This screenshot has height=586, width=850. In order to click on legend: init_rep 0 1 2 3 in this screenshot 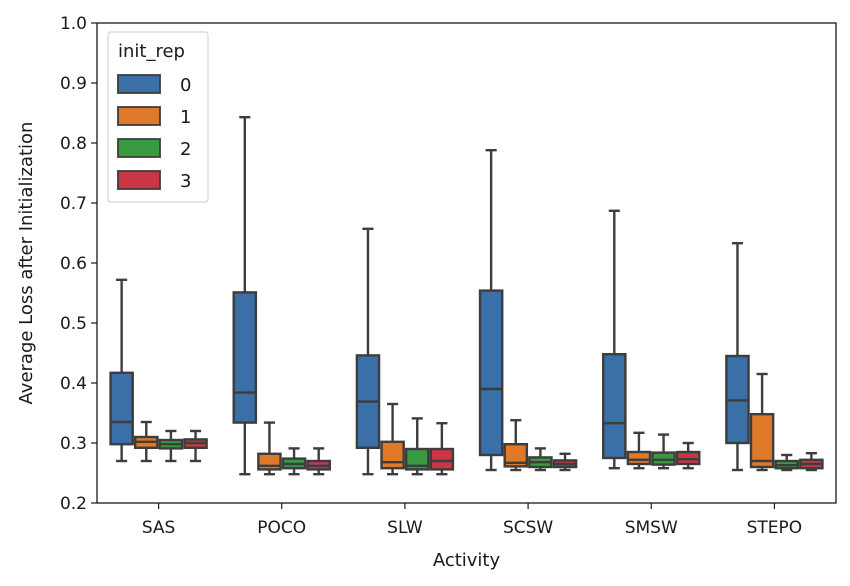, I will do `click(158, 117)`.